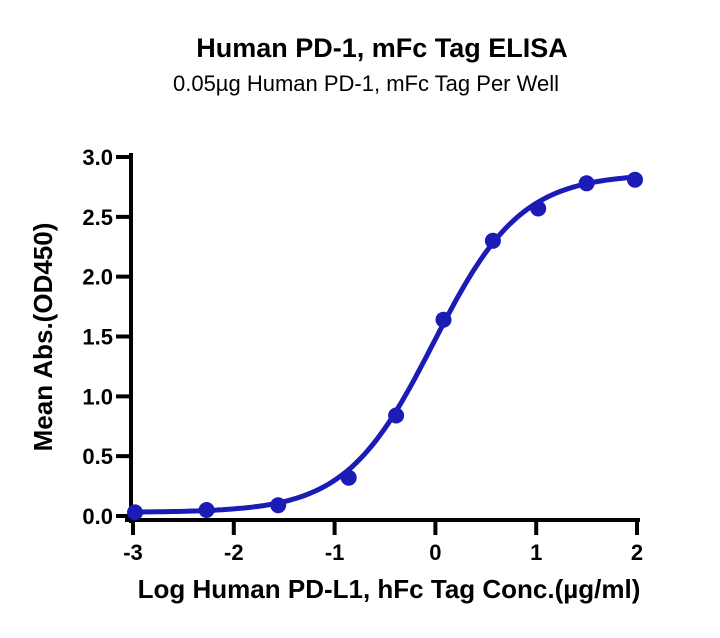  What do you see at coordinates (97, 516) in the screenshot?
I see `y-tick-label: 0.0` at bounding box center [97, 516].